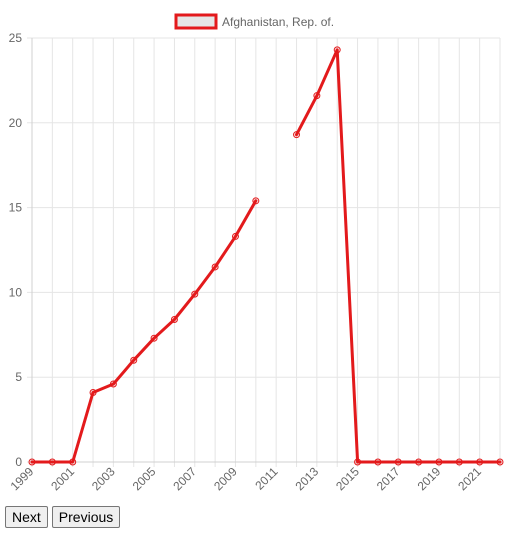 The image size is (508, 535). Describe the element at coordinates (144, 478) in the screenshot. I see `x-tick-label: 2005` at that location.